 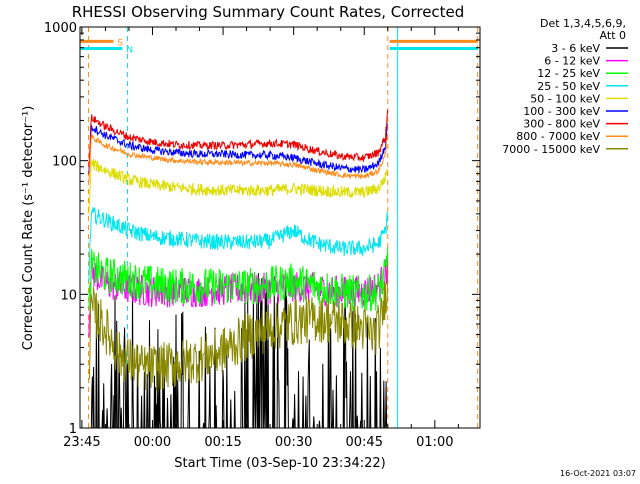 I want to click on y-tick-label: 1000, so click(x=60, y=28).